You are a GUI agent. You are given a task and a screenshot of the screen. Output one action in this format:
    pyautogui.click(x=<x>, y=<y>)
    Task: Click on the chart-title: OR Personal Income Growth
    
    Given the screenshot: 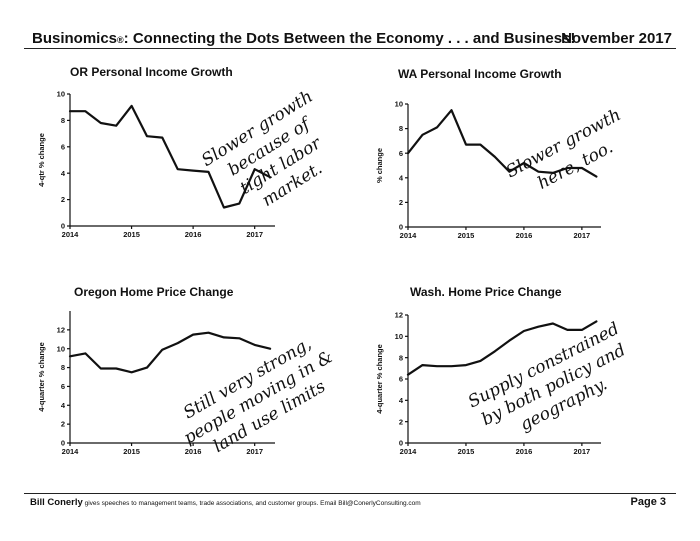 What is the action you would take?
    pyautogui.click(x=151, y=72)
    